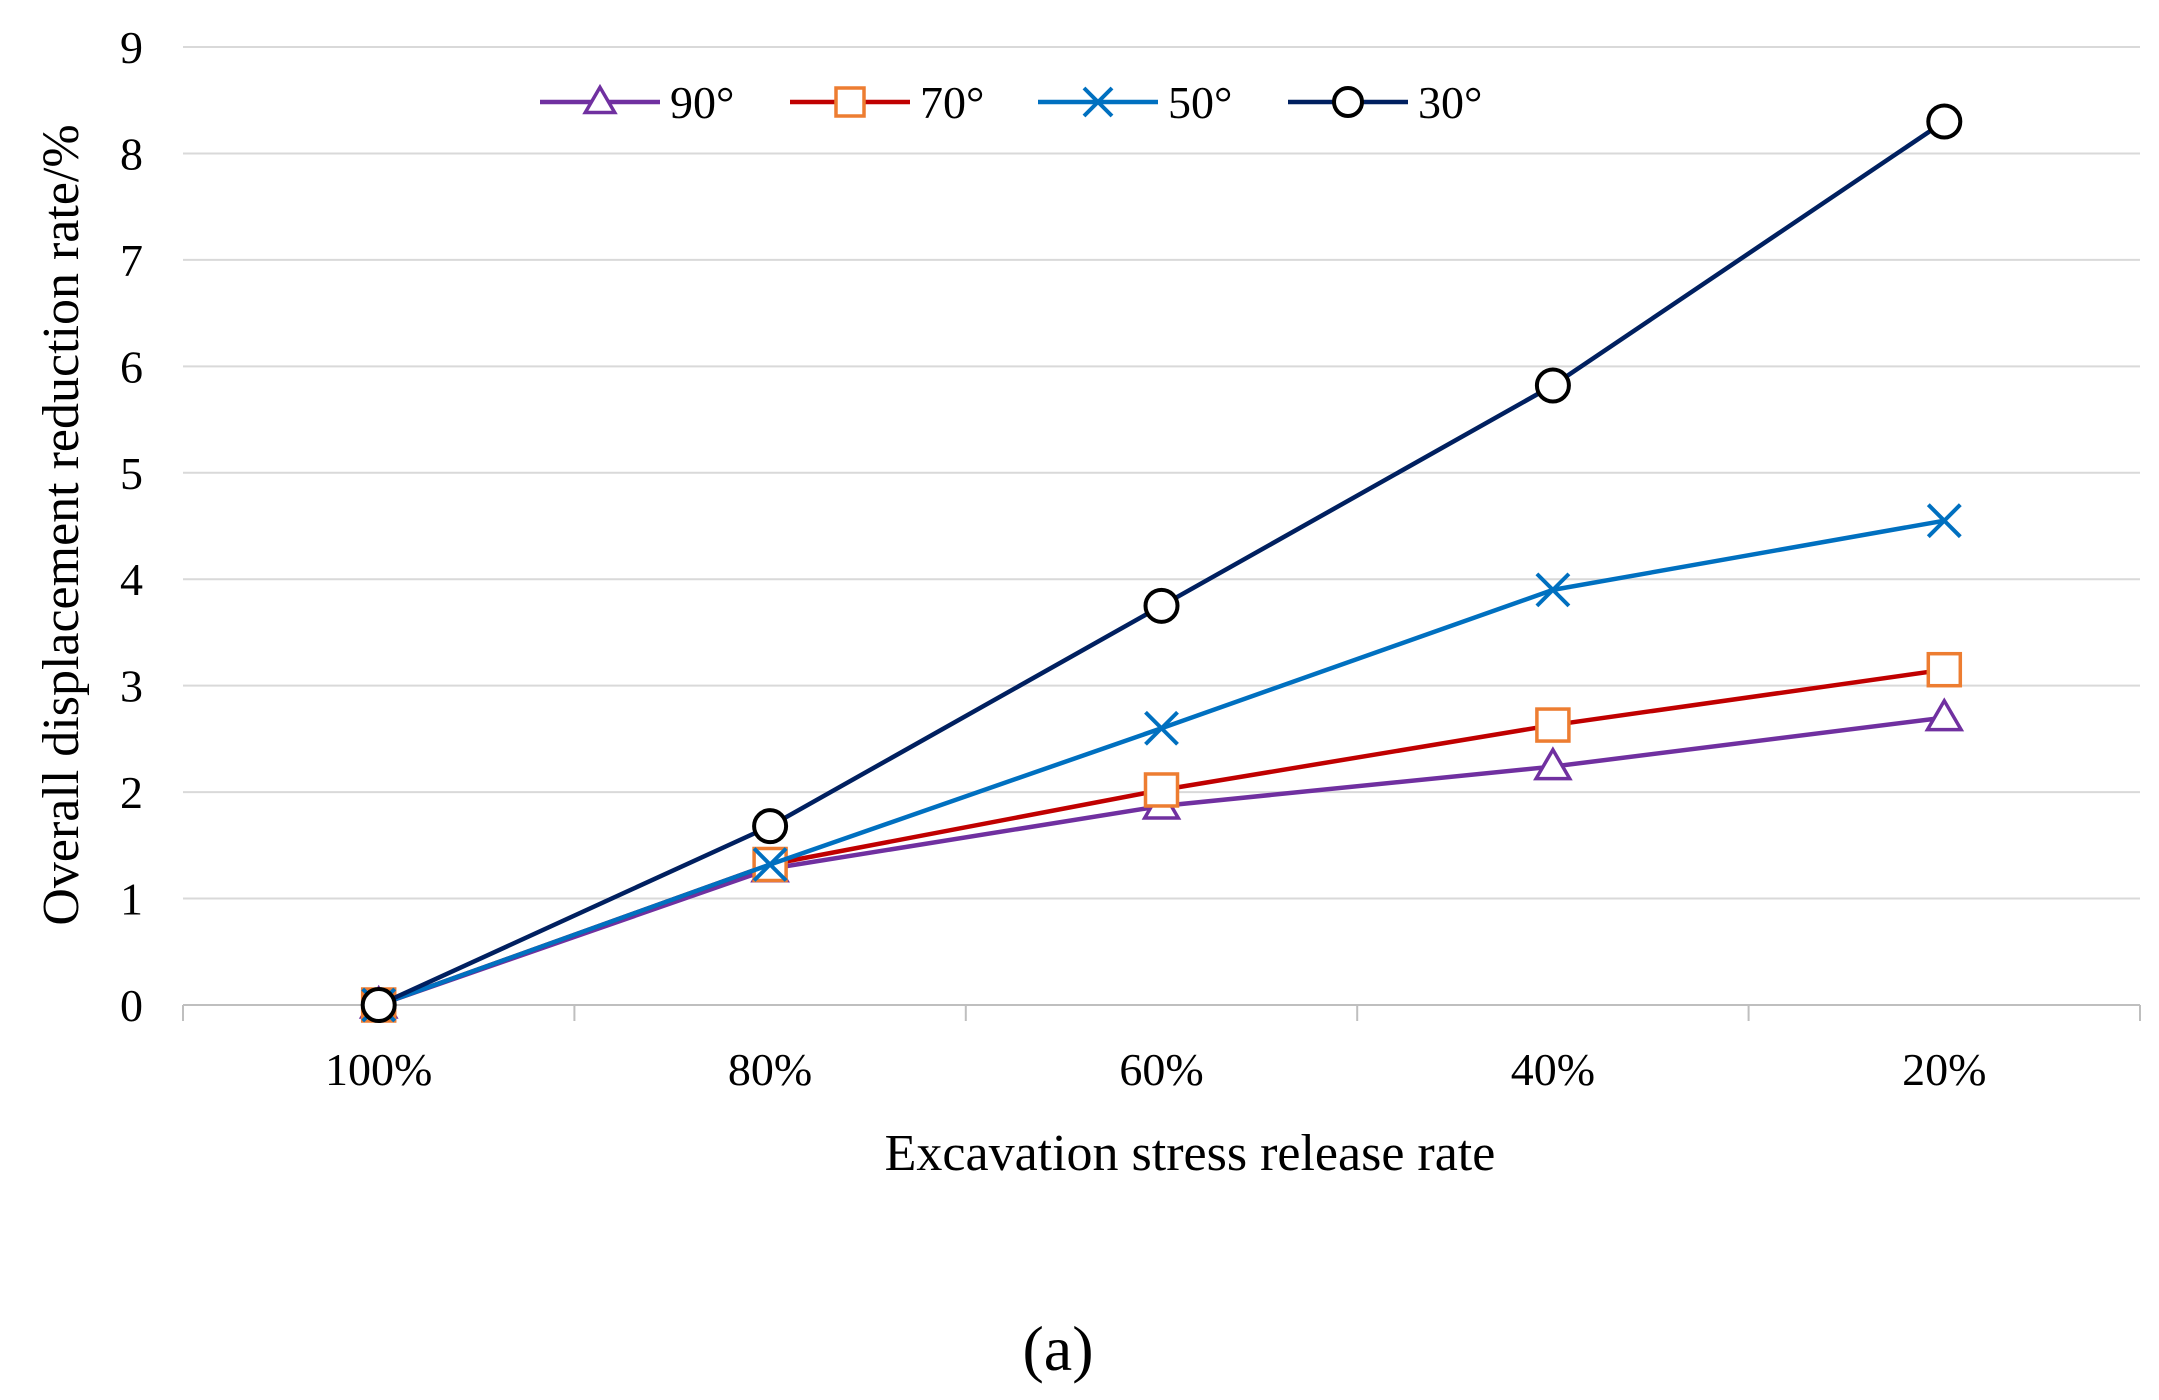 This screenshot has height=1400, width=2159. I want to click on legend-label-30deg: 30°, so click(1450, 102).